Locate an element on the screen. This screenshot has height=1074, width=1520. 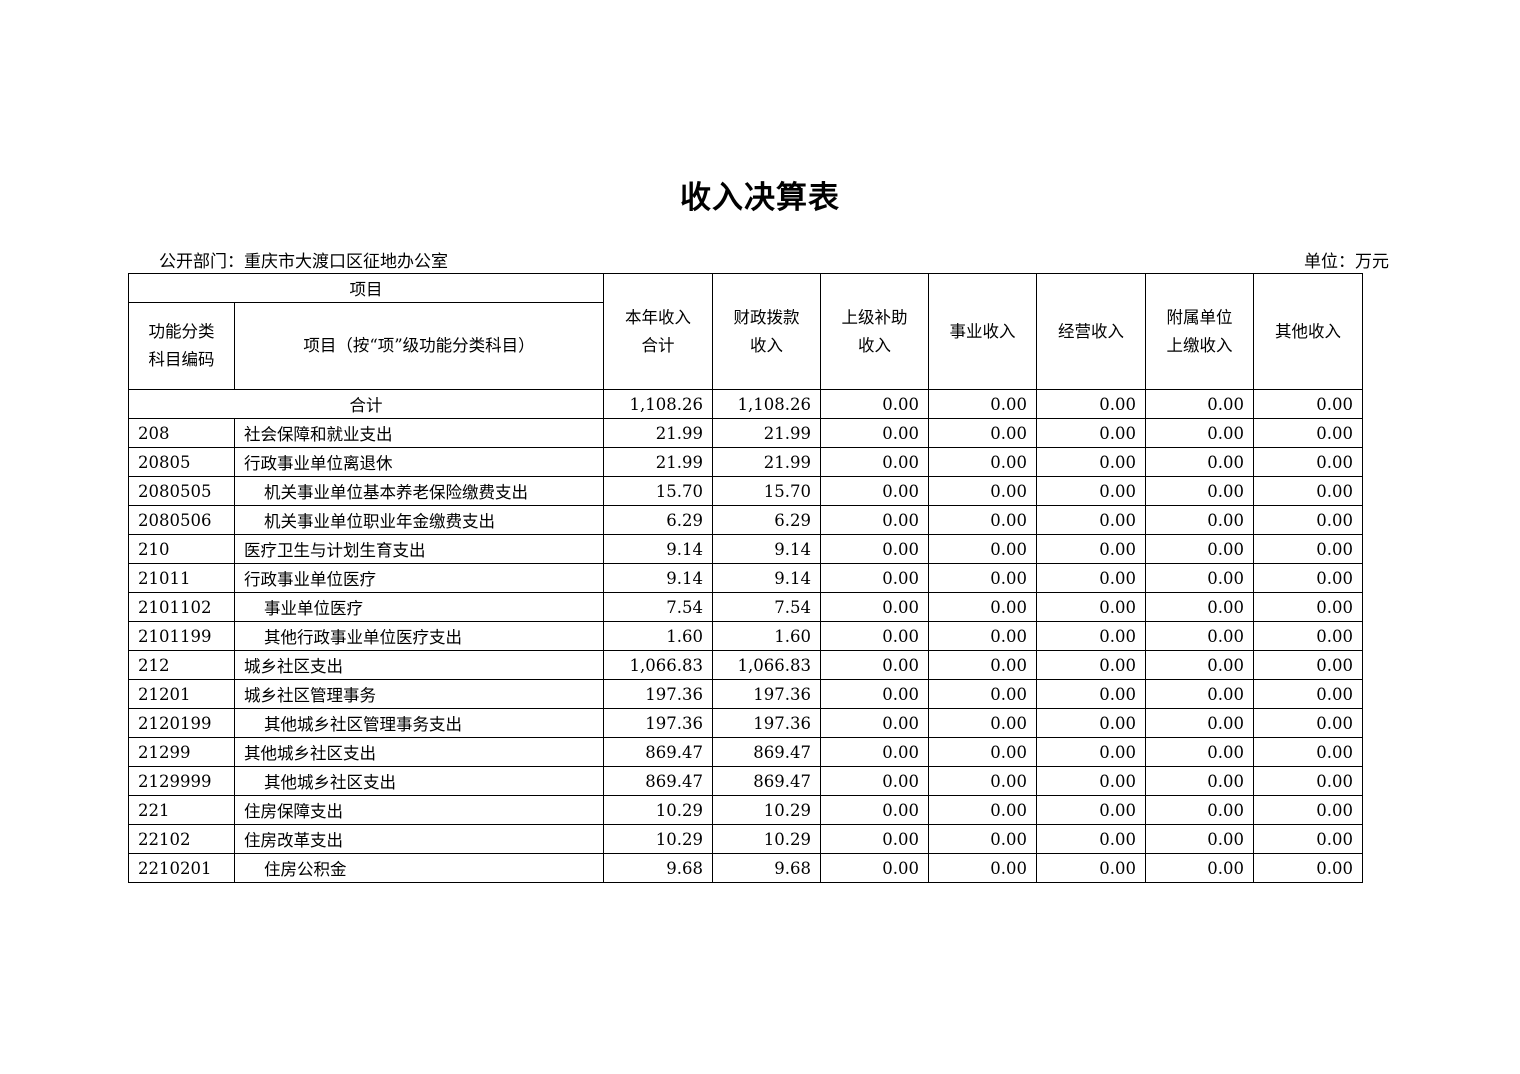
row-code: 20805 is located at coordinates (181, 462).